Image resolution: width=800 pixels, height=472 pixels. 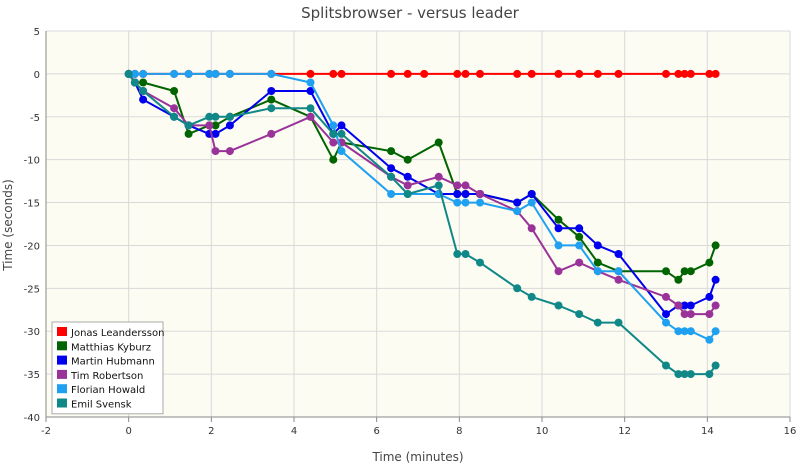 What do you see at coordinates (294, 431) in the screenshot?
I see `x-tick-label: 4` at bounding box center [294, 431].